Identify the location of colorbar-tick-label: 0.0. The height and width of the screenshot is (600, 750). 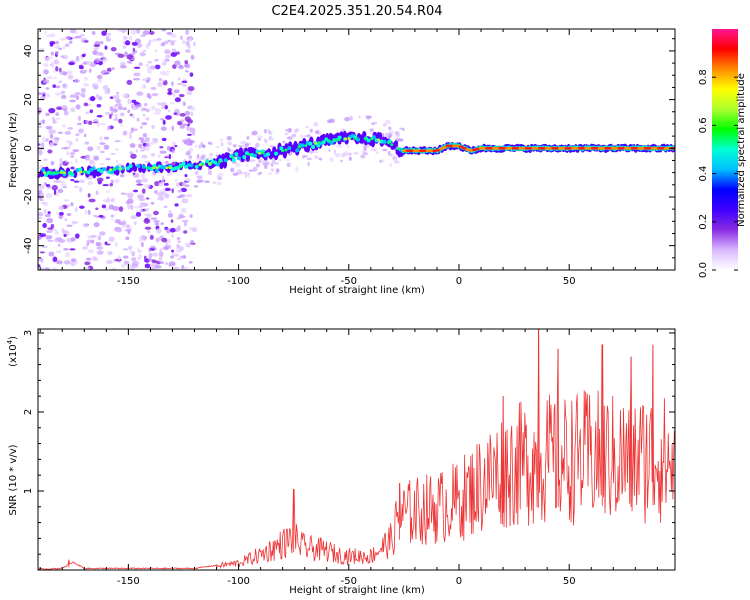
(703, 270).